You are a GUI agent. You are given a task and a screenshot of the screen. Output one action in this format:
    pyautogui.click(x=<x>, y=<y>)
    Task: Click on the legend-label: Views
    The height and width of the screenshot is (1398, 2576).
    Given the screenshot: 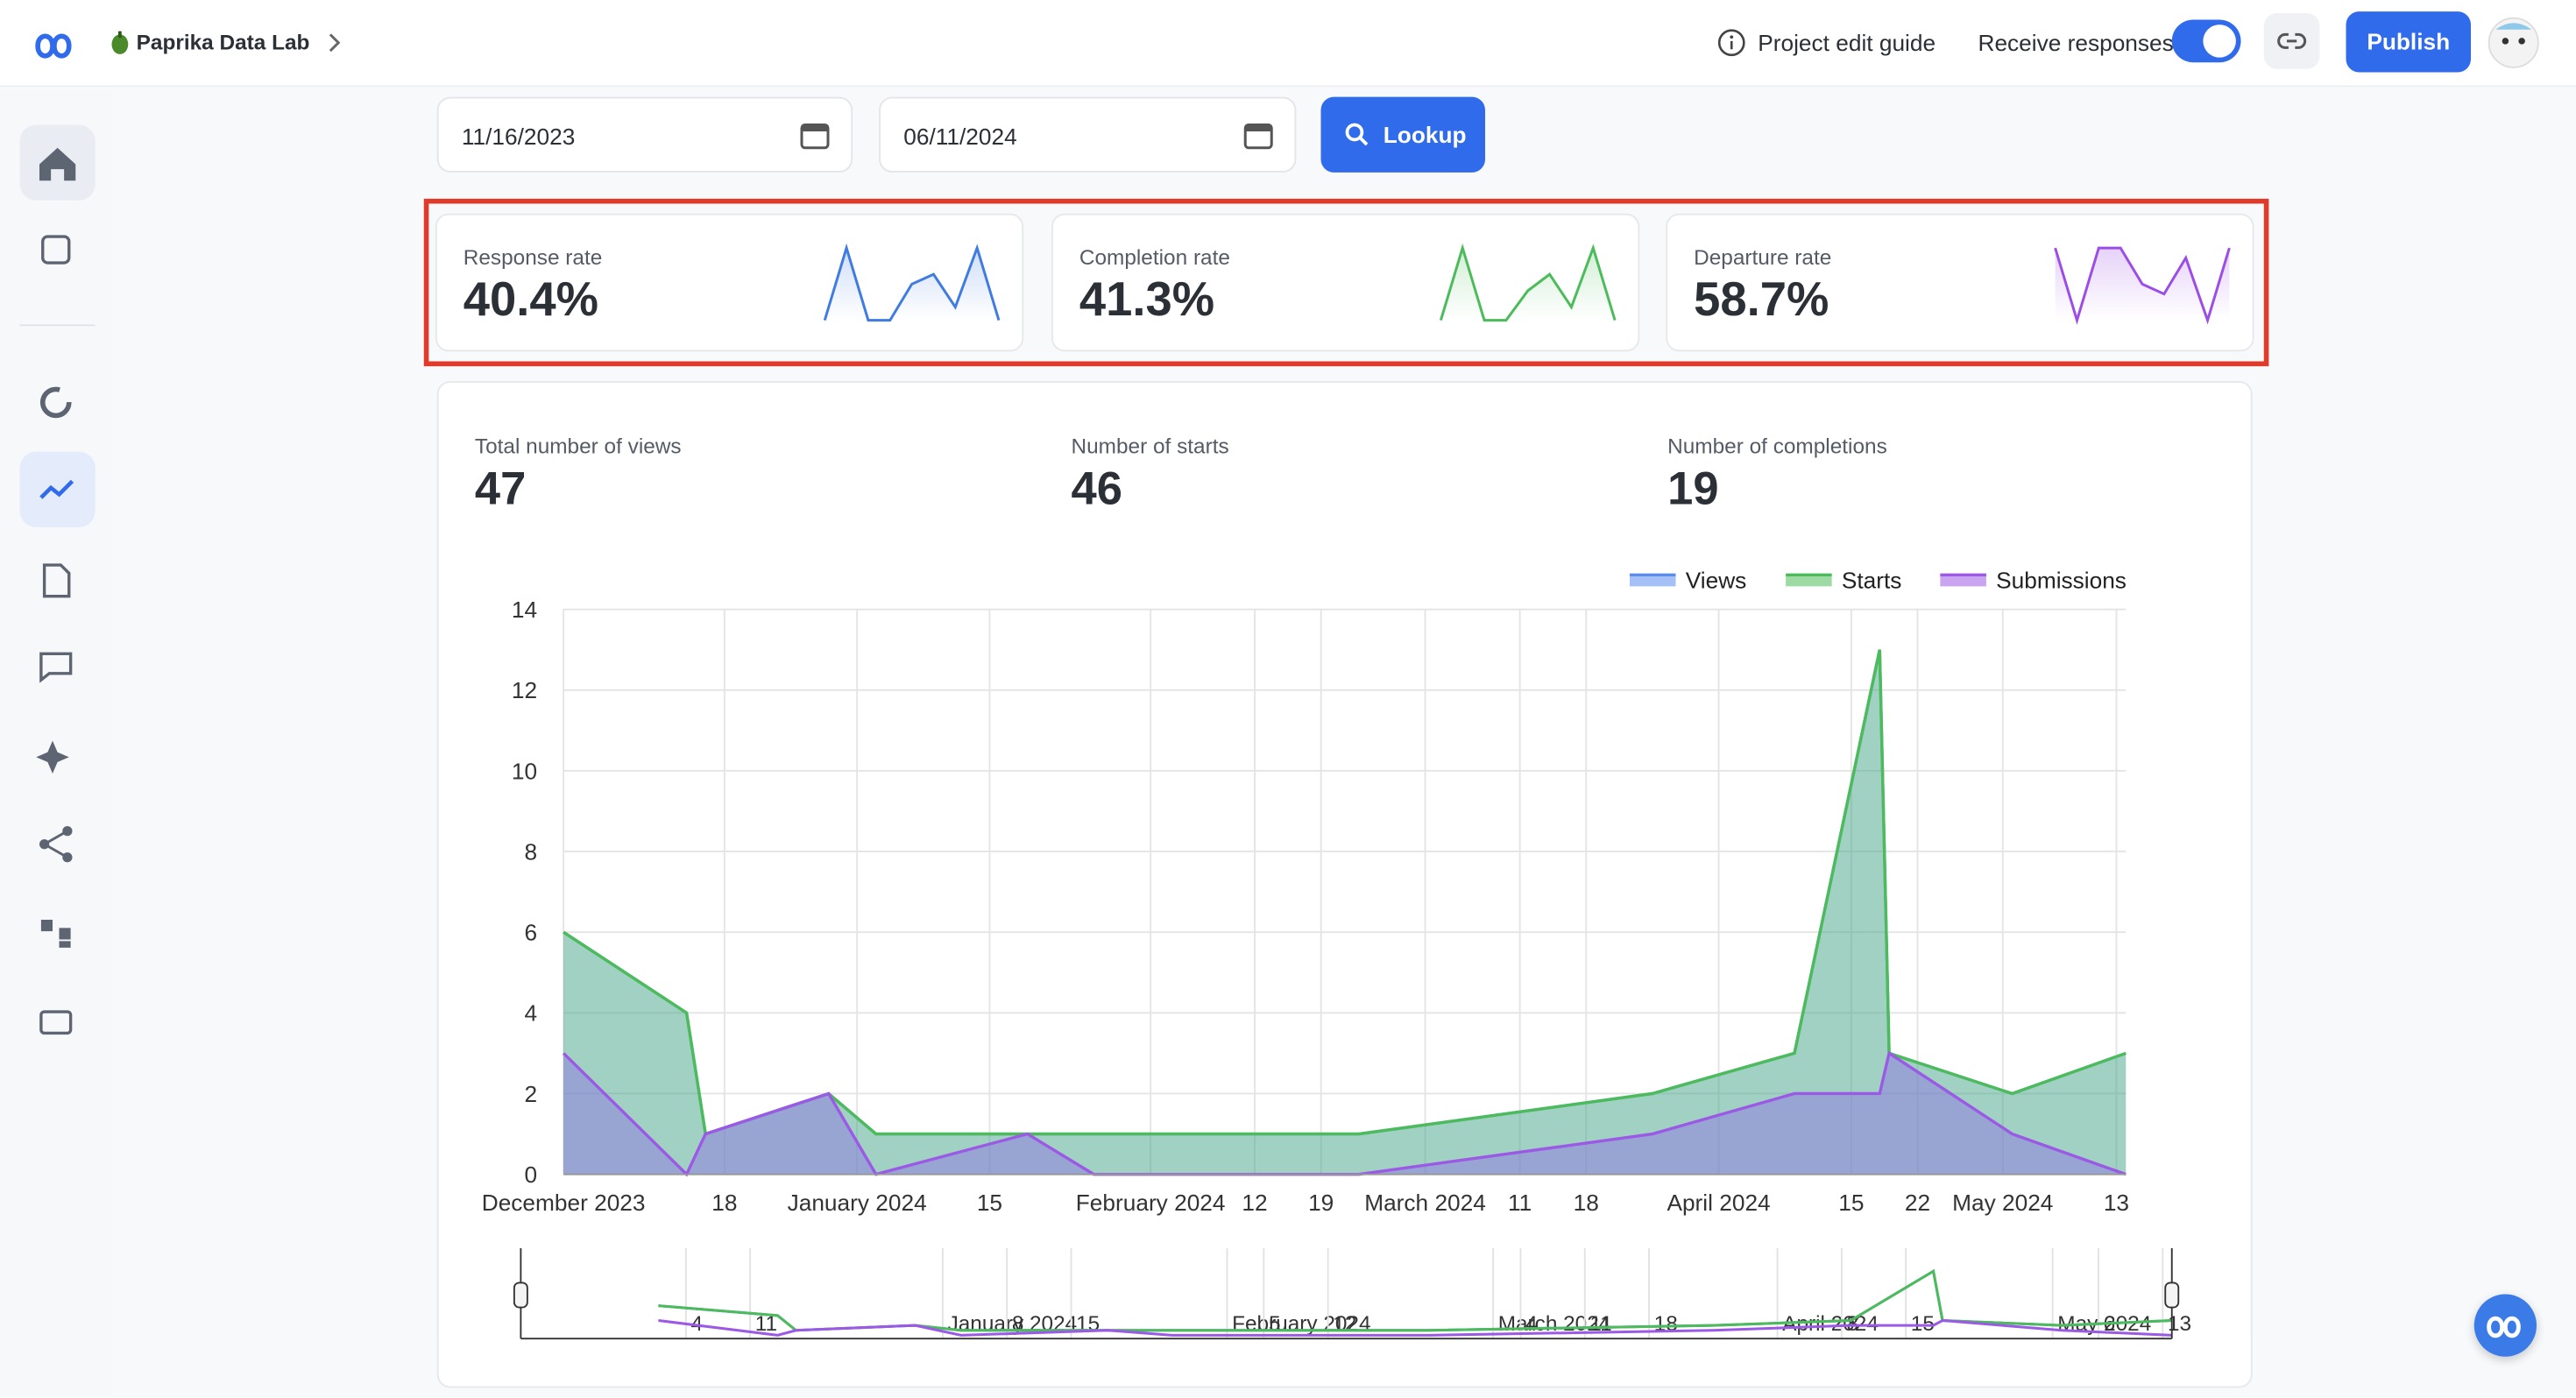 What is the action you would take?
    pyautogui.click(x=1716, y=580)
    